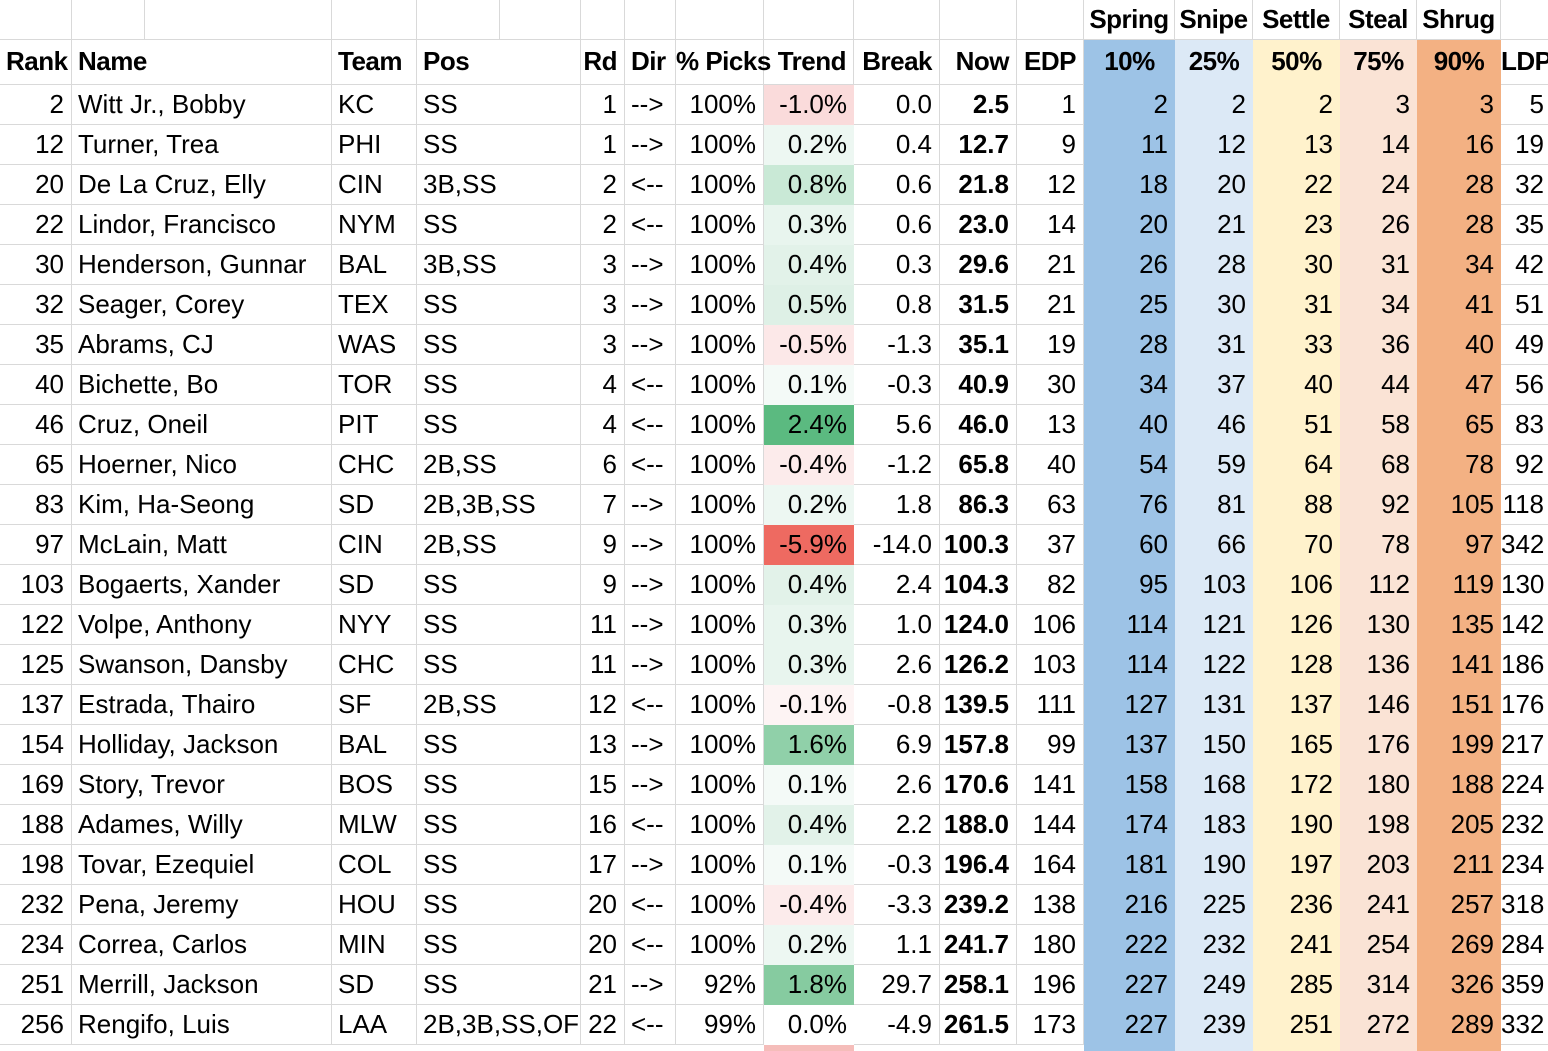 The image size is (1548, 1051). What do you see at coordinates (1129, 265) in the screenshot?
I see `p10-cell: 26` at bounding box center [1129, 265].